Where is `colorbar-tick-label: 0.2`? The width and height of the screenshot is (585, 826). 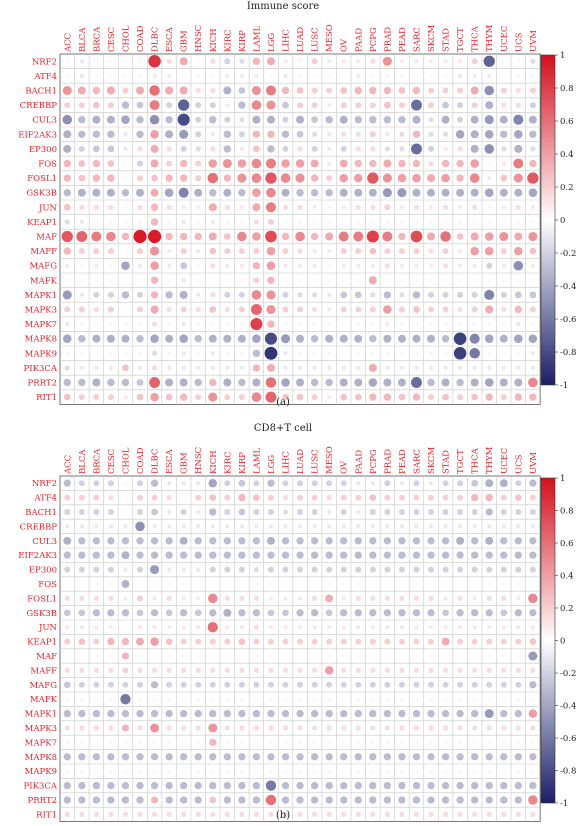 colorbar-tick-label: 0.2 is located at coordinates (567, 188).